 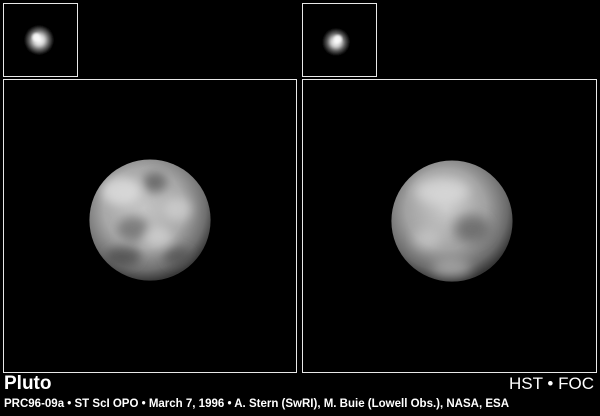 What do you see at coordinates (452, 221) in the screenshot?
I see `pluto-globe-right` at bounding box center [452, 221].